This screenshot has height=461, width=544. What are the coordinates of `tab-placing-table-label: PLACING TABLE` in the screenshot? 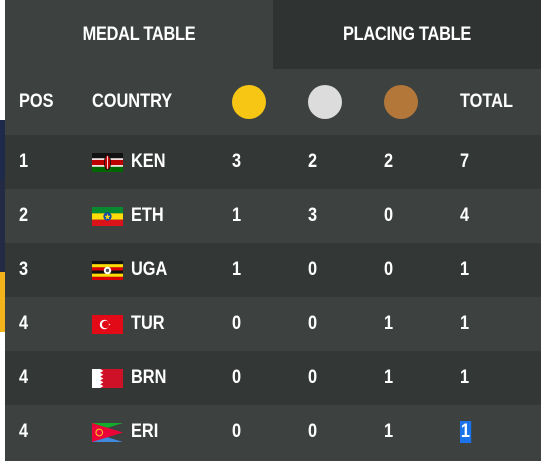 It's located at (407, 34).